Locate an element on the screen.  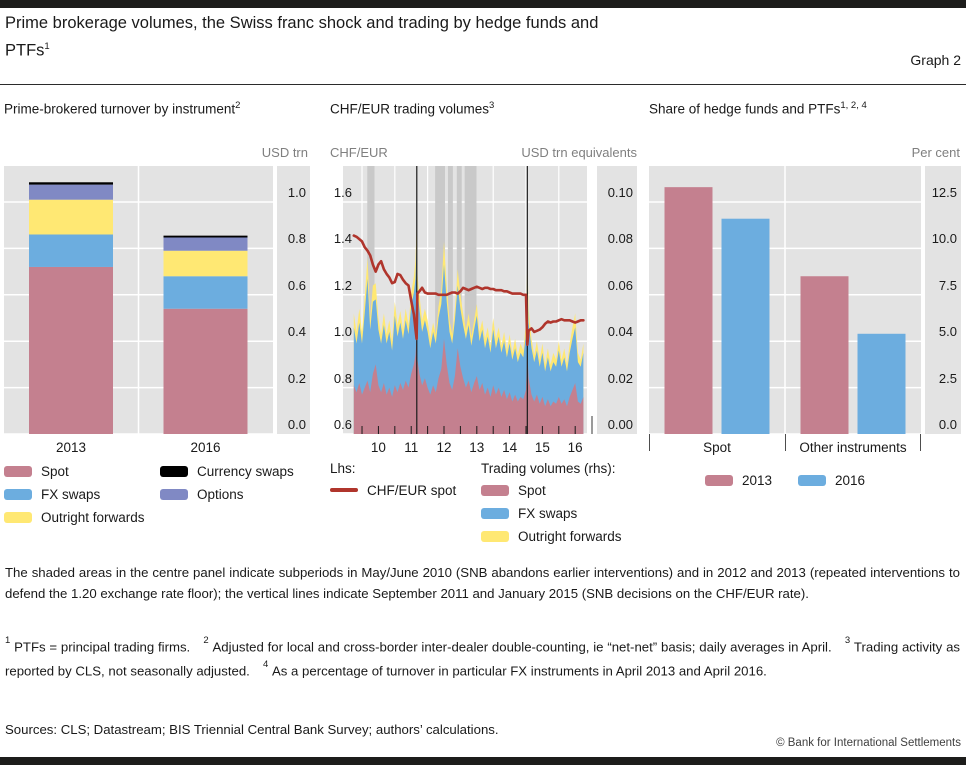
legend-label: Spot is located at coordinates (532, 490).